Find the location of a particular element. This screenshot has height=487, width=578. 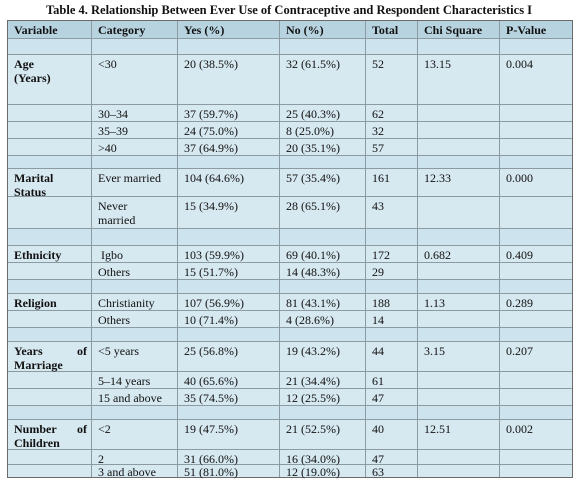

no-cell: 14 (48.3%) is located at coordinates (323, 271).